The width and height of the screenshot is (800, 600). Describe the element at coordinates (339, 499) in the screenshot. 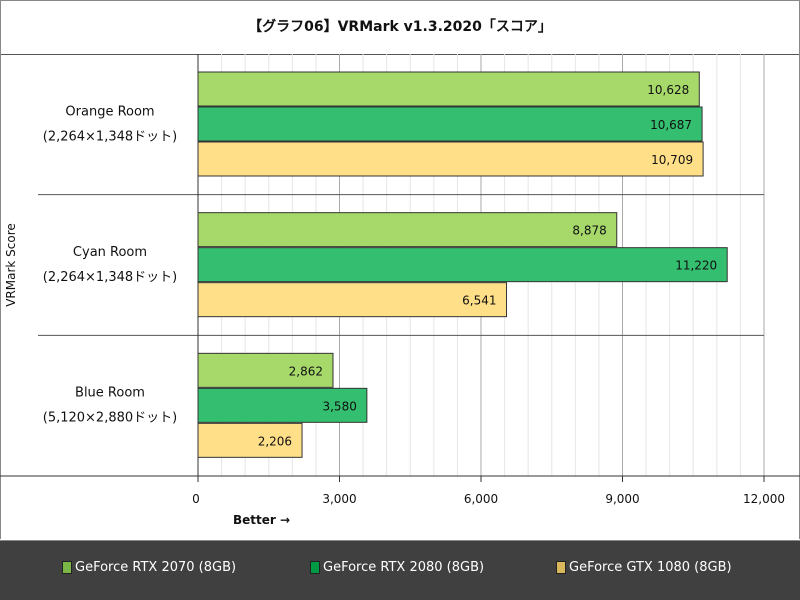

I see `x-tick-label: 3,000` at that location.